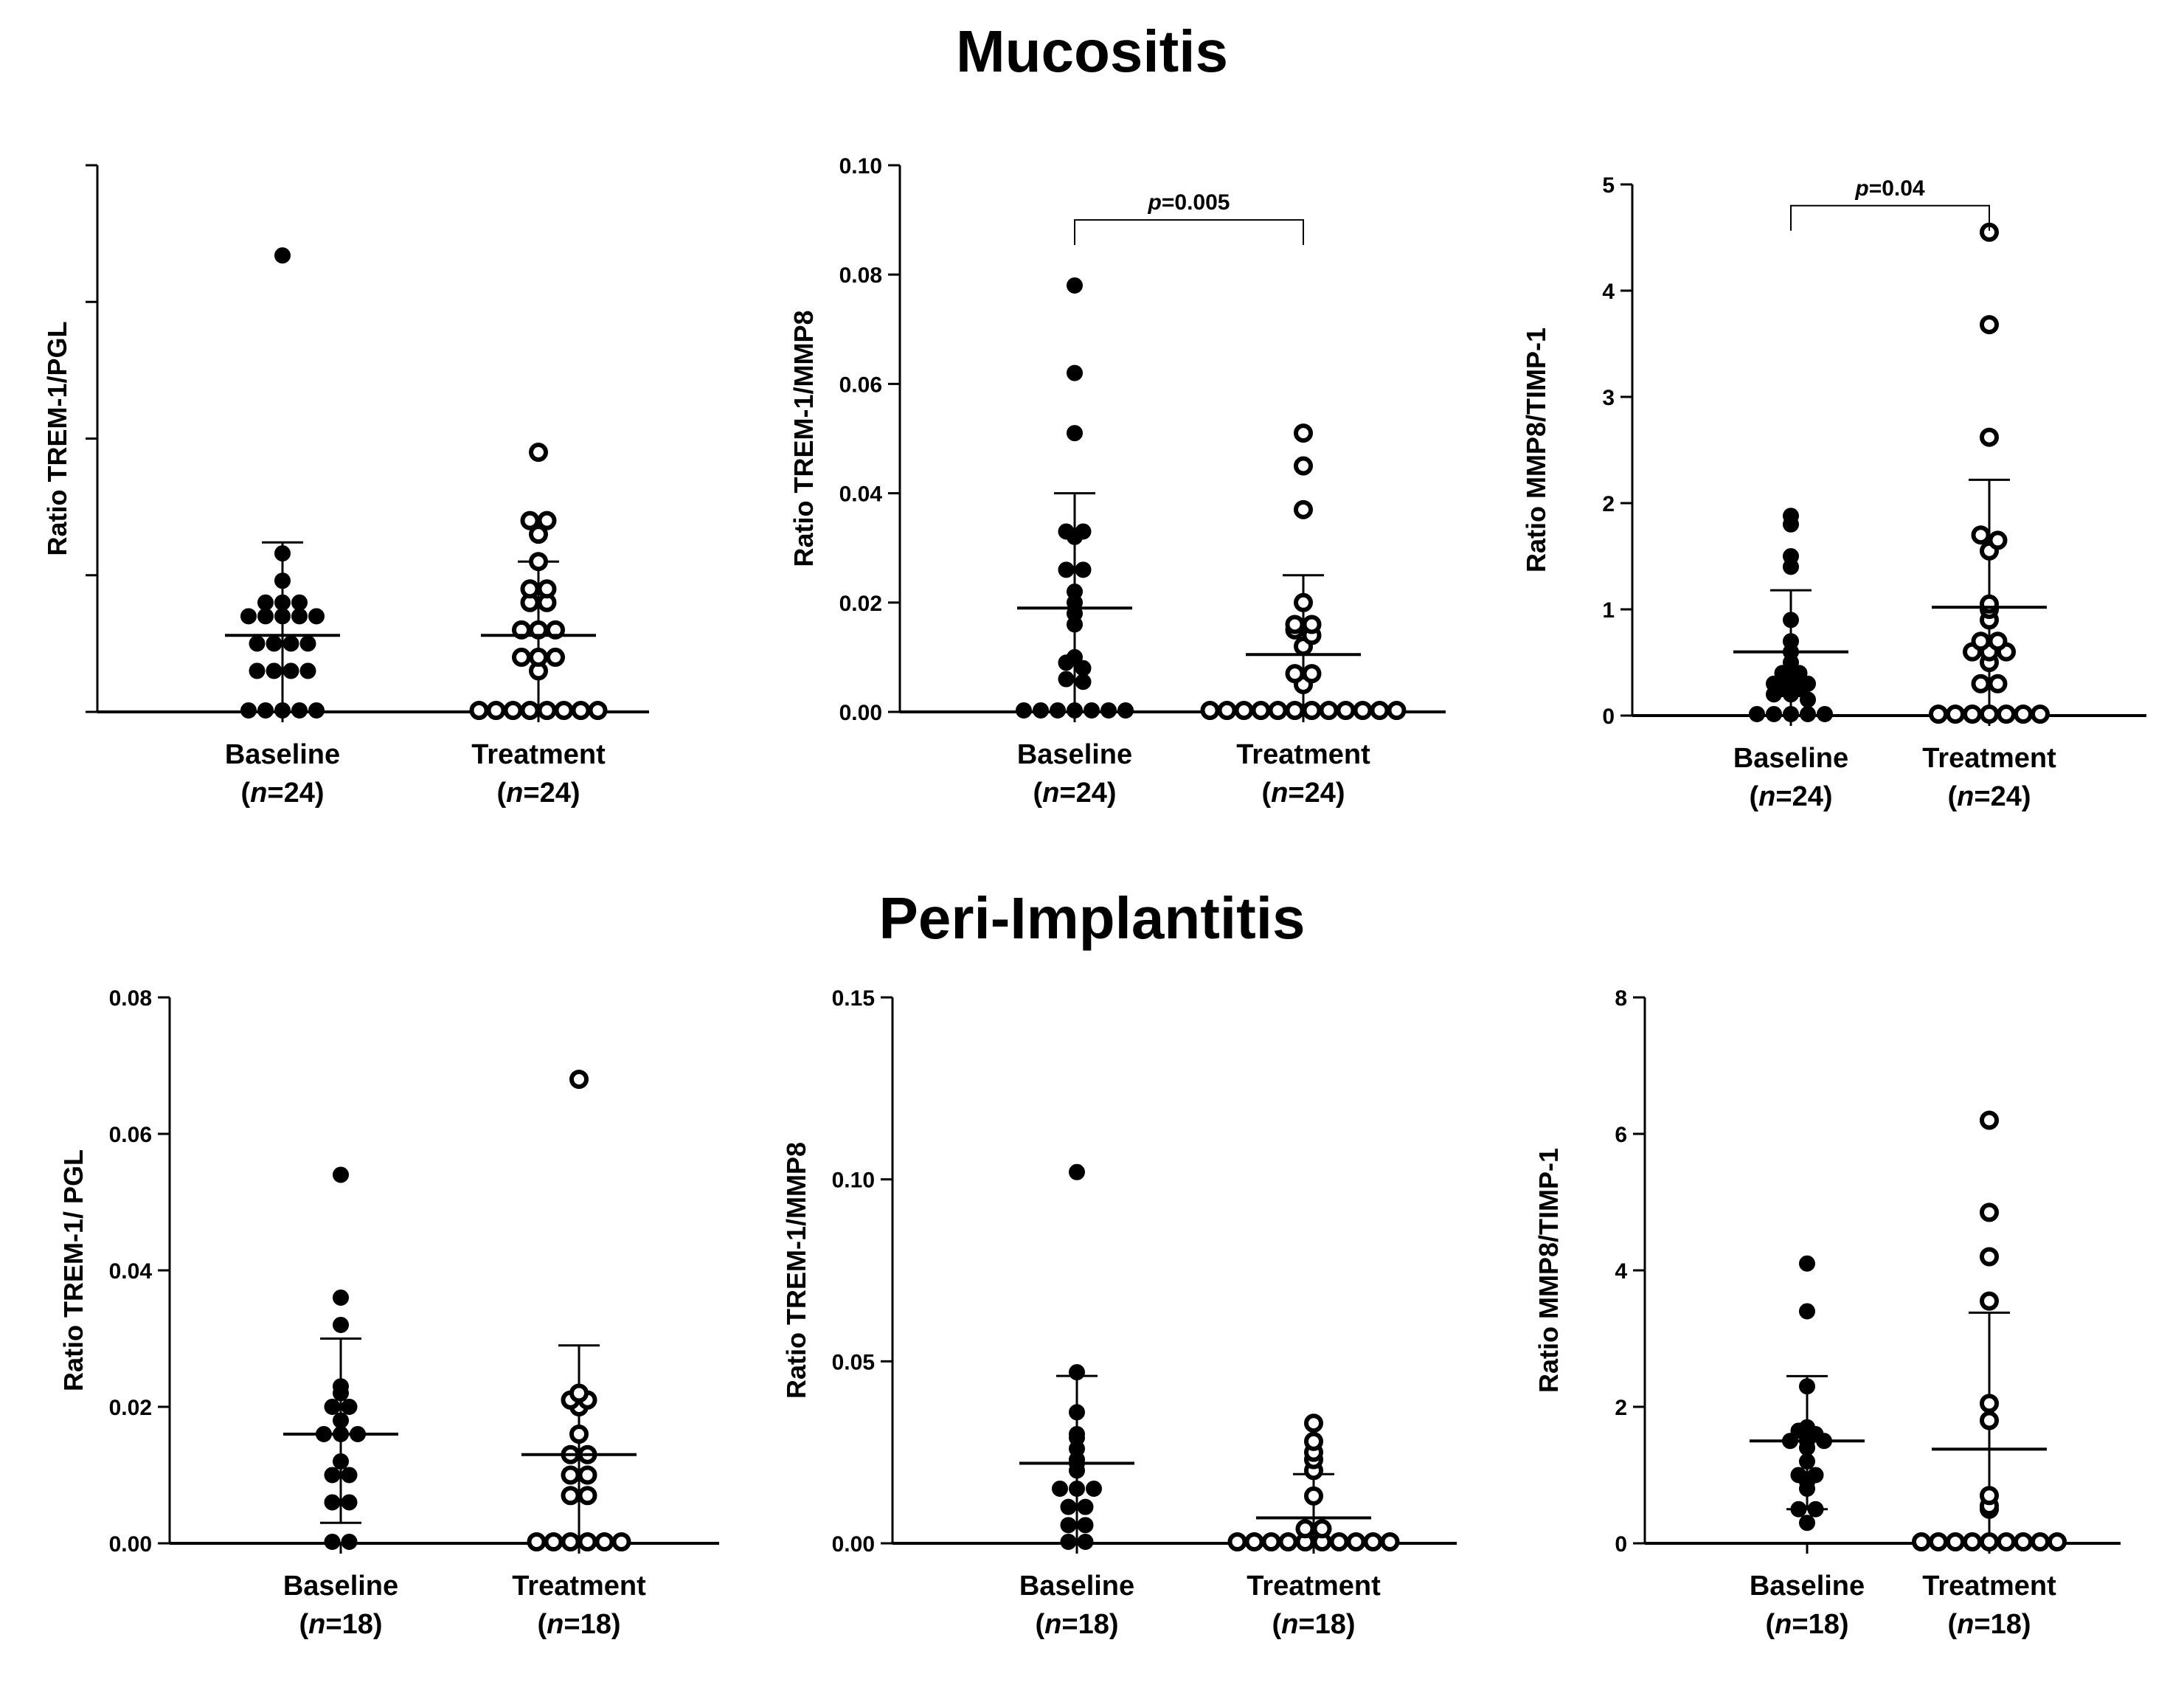  Describe the element at coordinates (1621, 1408) in the screenshot. I see `y-tick-label: 2` at that location.